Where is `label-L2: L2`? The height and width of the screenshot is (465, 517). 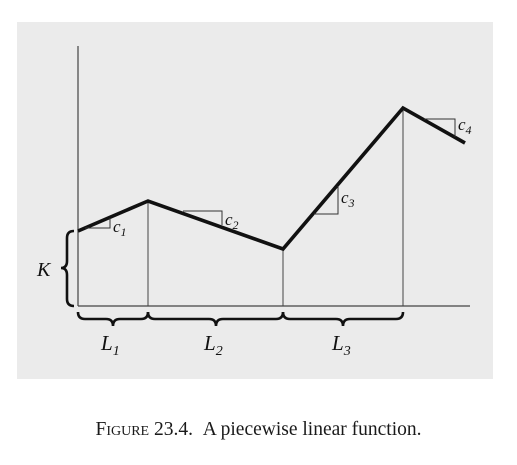
label-L2: L2 is located at coordinates (213, 345).